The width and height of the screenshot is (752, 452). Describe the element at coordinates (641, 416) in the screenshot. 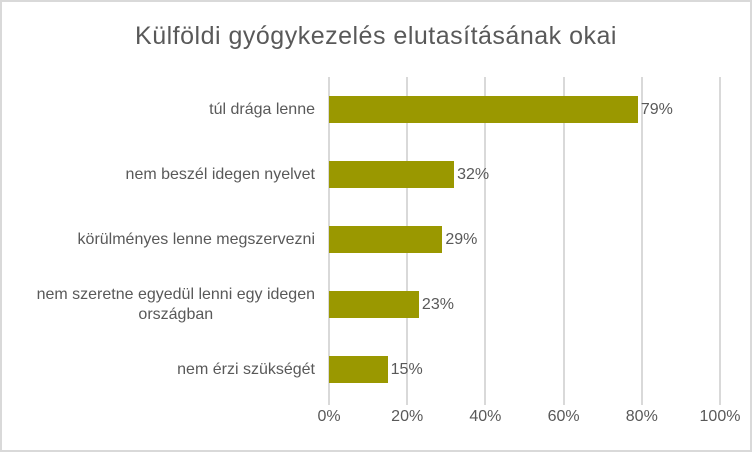

I see `x-axis-tick-label: 80%` at that location.